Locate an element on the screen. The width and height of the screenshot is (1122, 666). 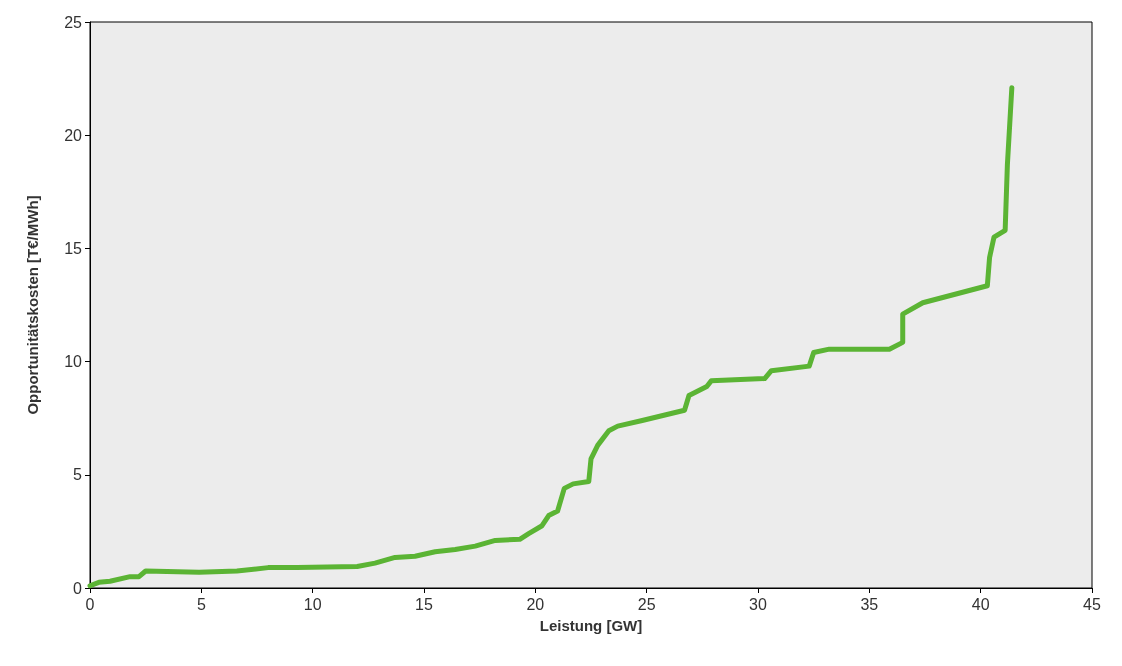
y-tick-label: 20 is located at coordinates (73, 135).